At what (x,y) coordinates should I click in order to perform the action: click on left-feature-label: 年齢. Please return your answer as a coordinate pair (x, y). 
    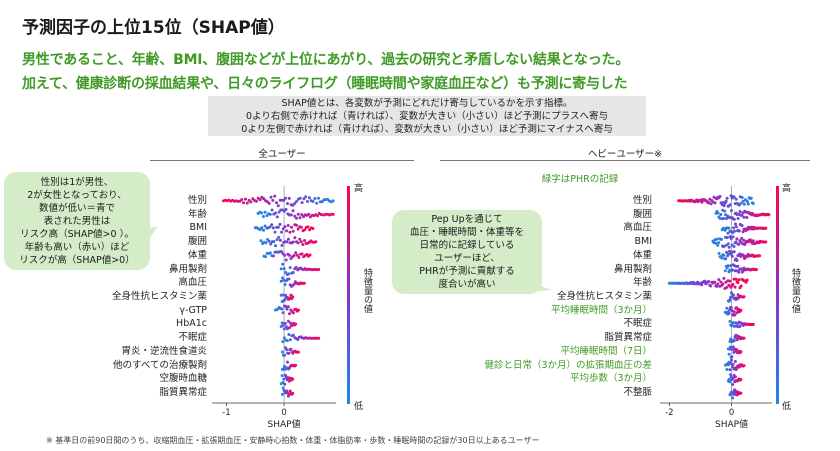
    Looking at the image, I should click on (197, 214).